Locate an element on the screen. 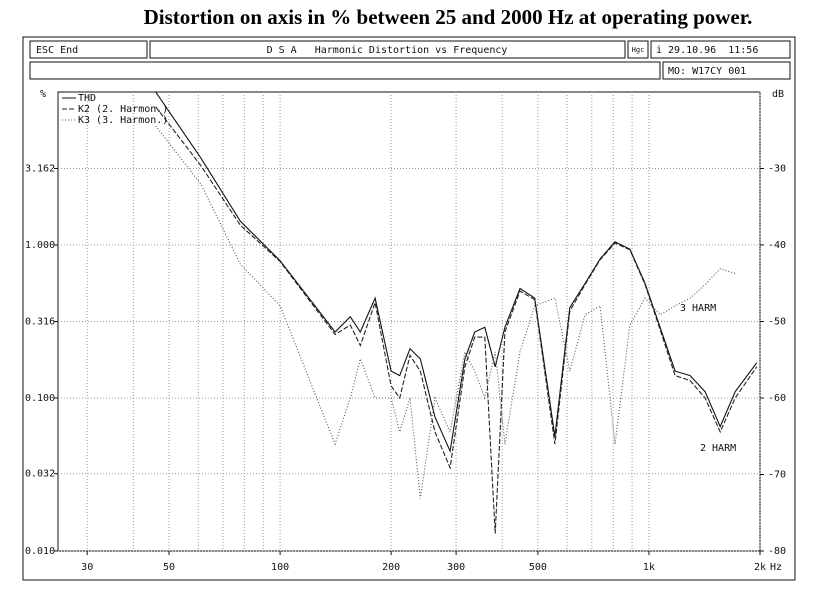 This screenshot has width=816, height=594. program-box is located at coordinates (387, 49).